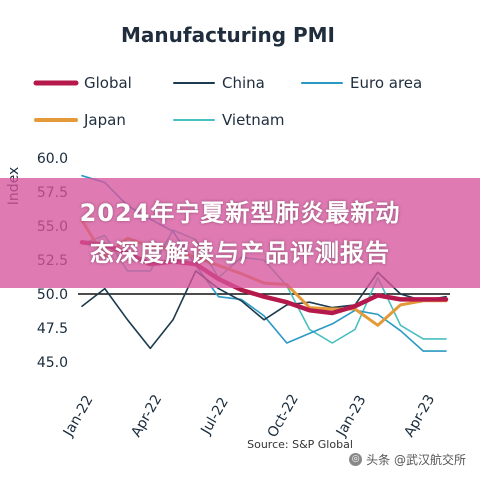  I want to click on x-tick-label: Apr-23, so click(419, 416).